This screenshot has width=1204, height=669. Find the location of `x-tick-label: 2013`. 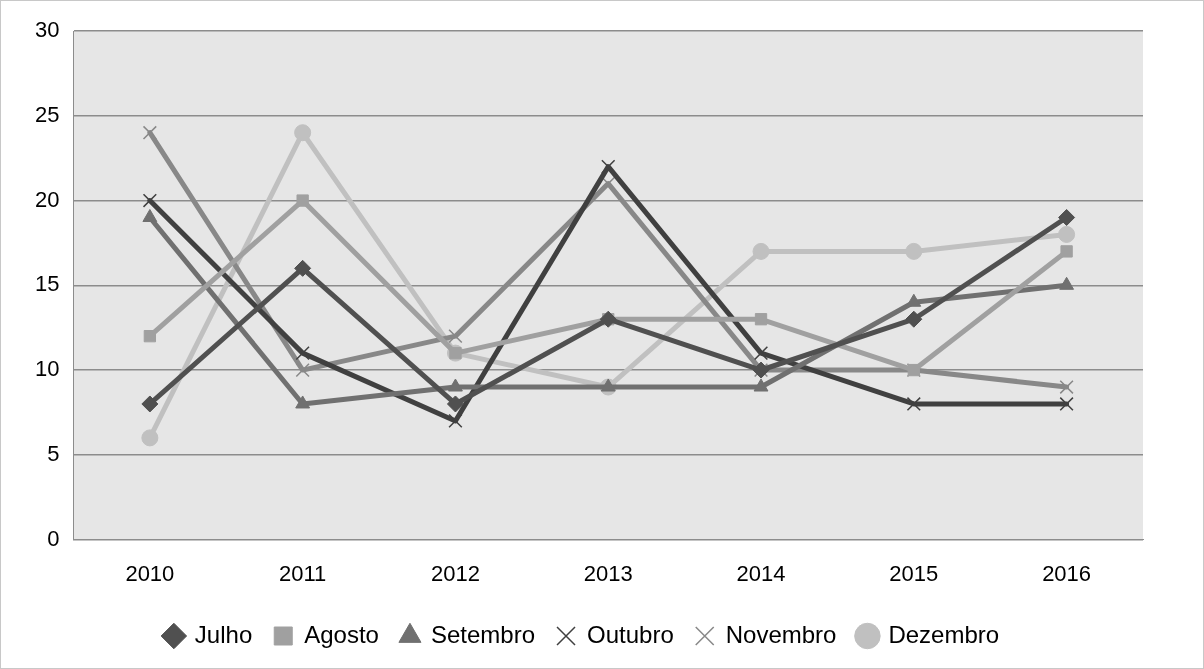

x-tick-label: 2013 is located at coordinates (608, 573).